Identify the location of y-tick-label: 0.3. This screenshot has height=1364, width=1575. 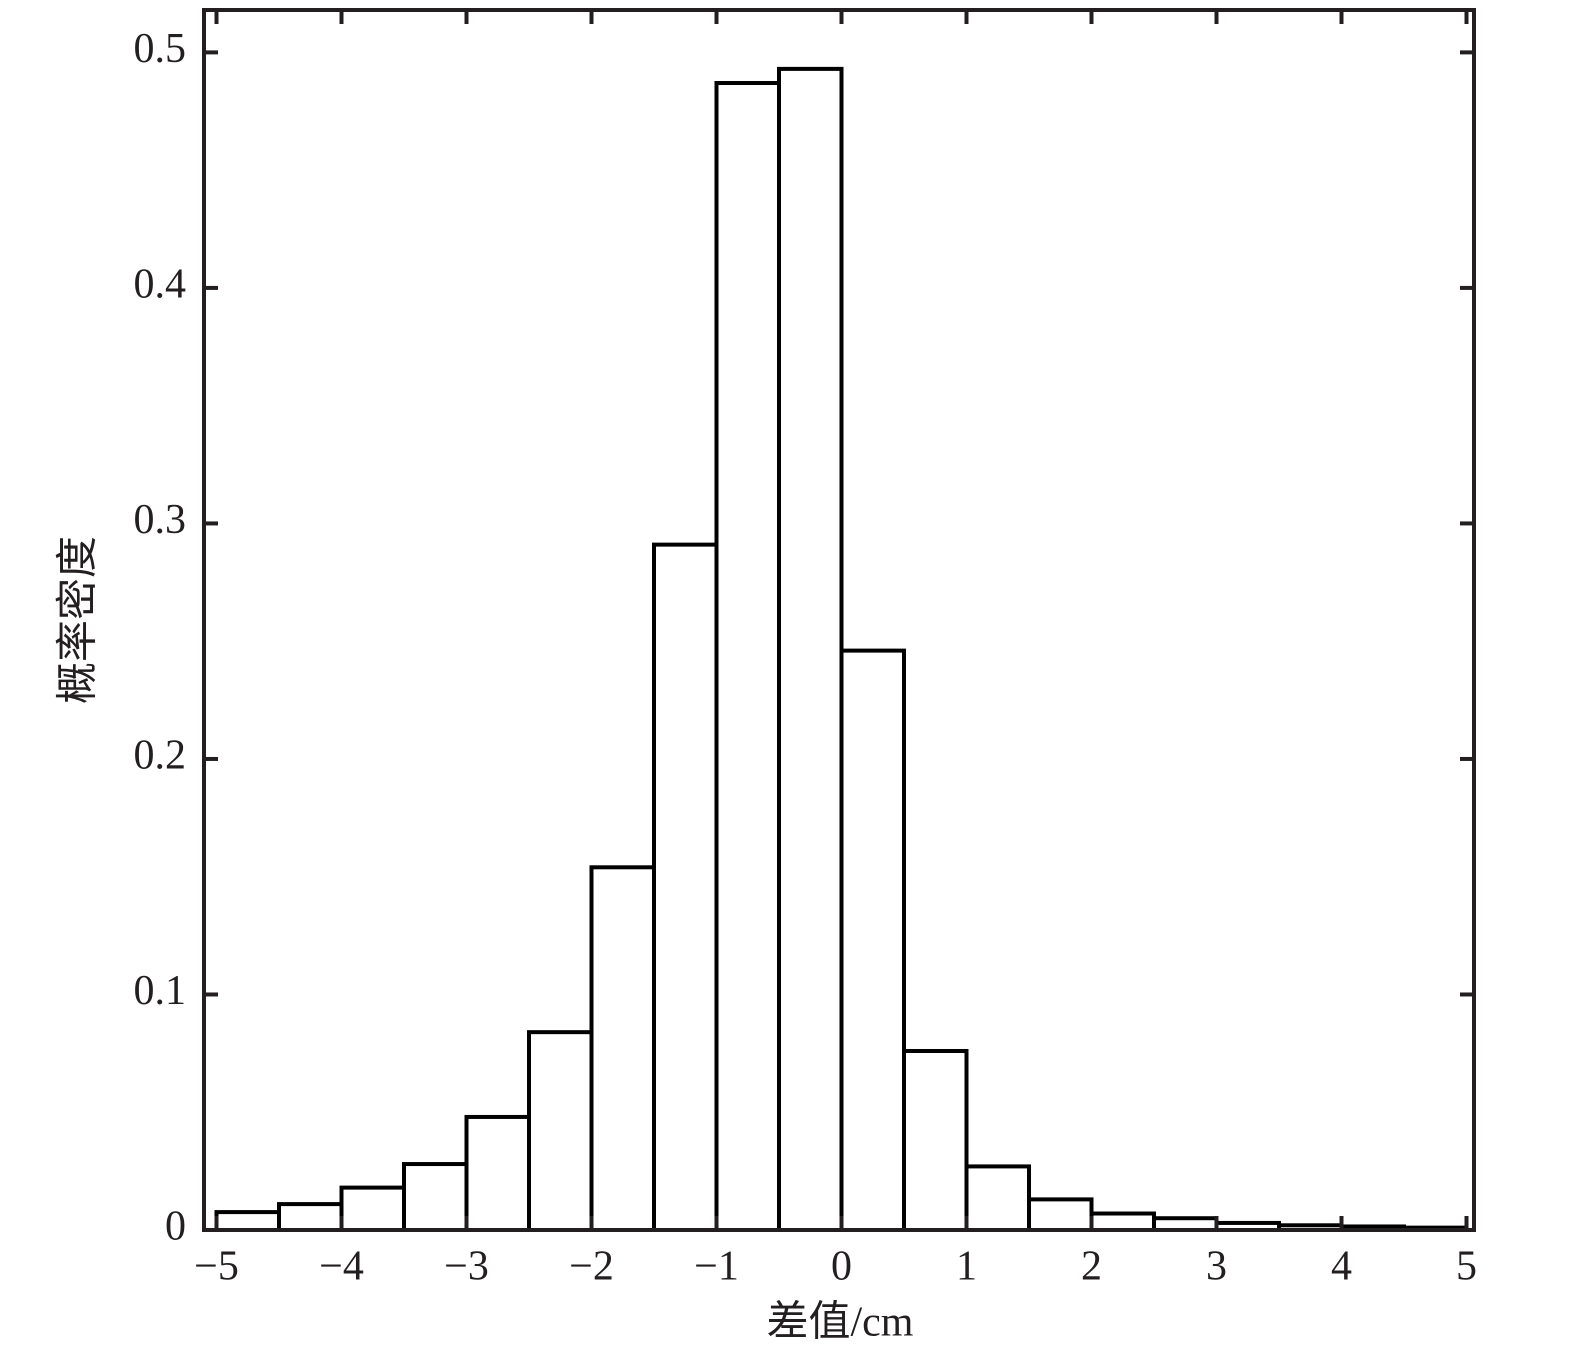
(160, 520).